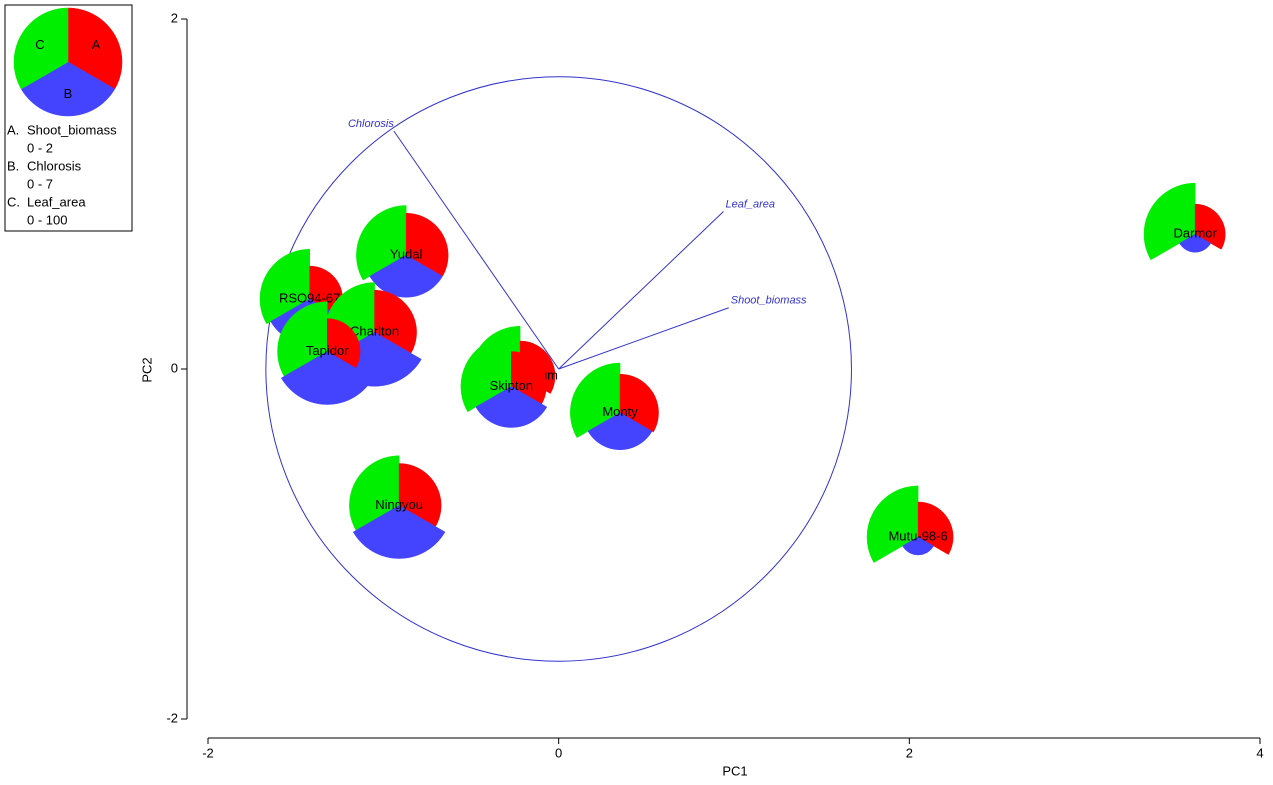  What do you see at coordinates (54, 165) in the screenshot?
I see `legend-name: Chlorosis` at bounding box center [54, 165].